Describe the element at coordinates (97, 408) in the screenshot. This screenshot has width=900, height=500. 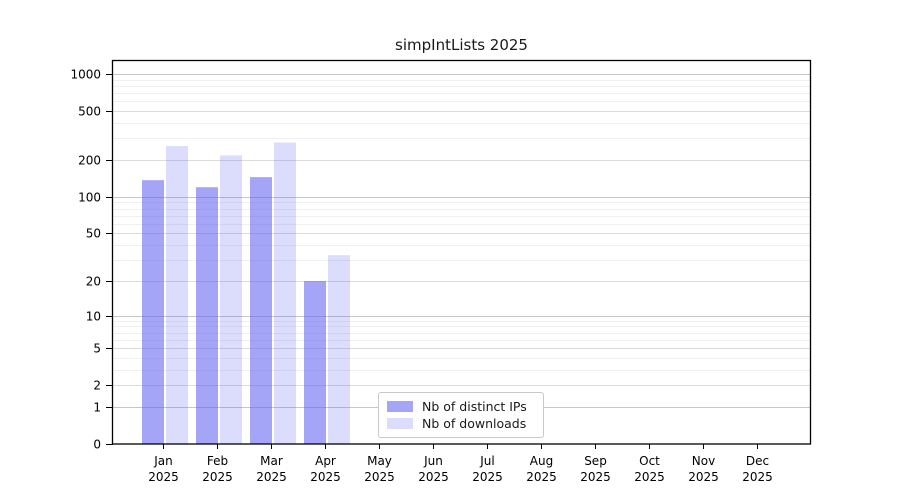
I see `y-tick-label-1: 1` at that location.